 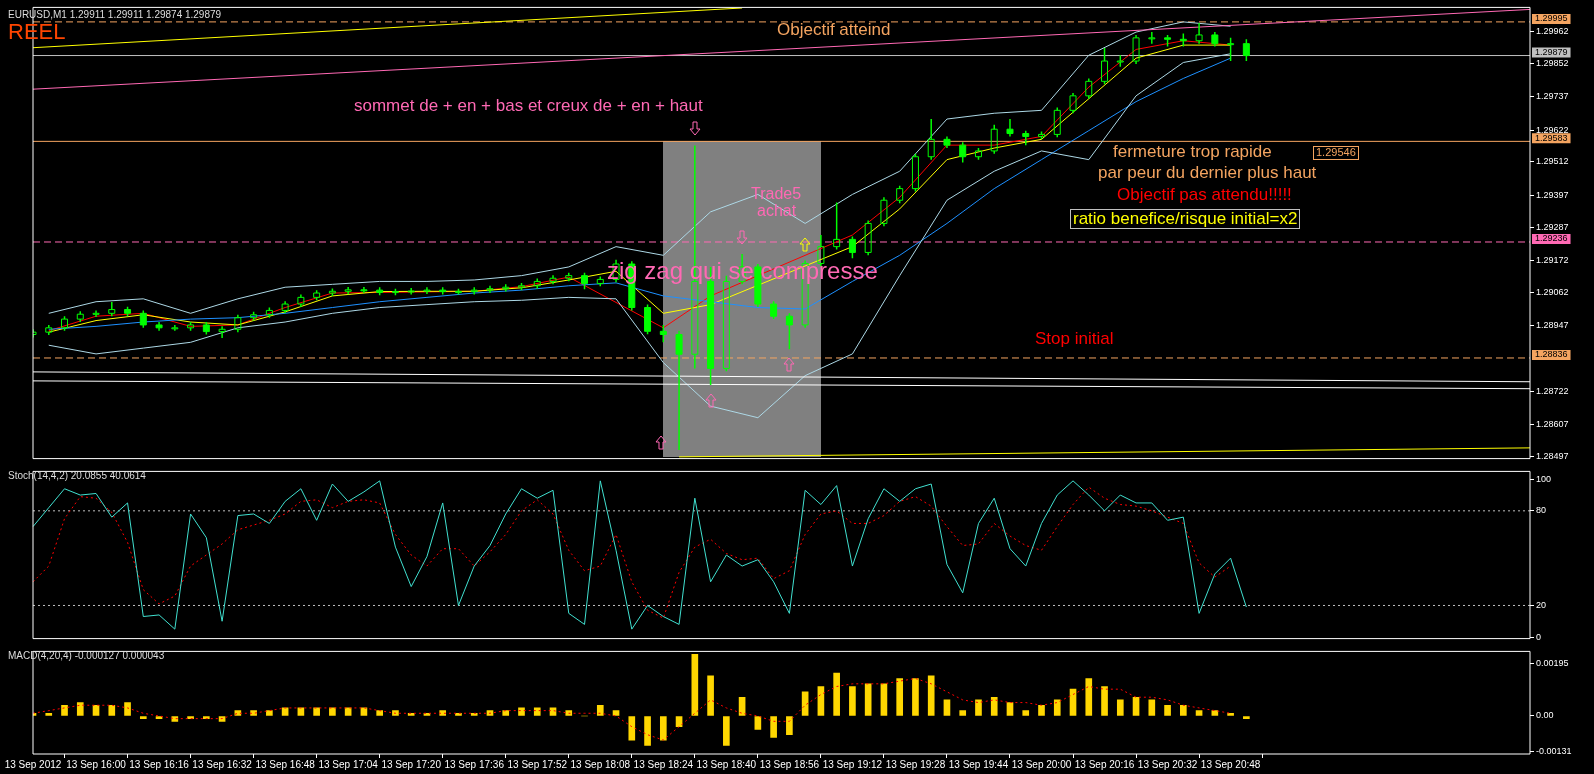 I want to click on x-tick-label: 13 Sep 2012, so click(x=33, y=764).